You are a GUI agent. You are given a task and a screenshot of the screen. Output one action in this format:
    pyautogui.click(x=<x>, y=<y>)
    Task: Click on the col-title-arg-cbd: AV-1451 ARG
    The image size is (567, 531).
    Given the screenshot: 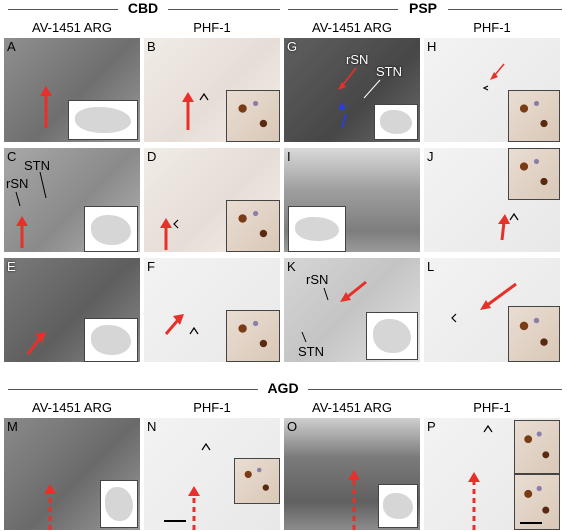 What is the action you would take?
    pyautogui.click(x=72, y=27)
    